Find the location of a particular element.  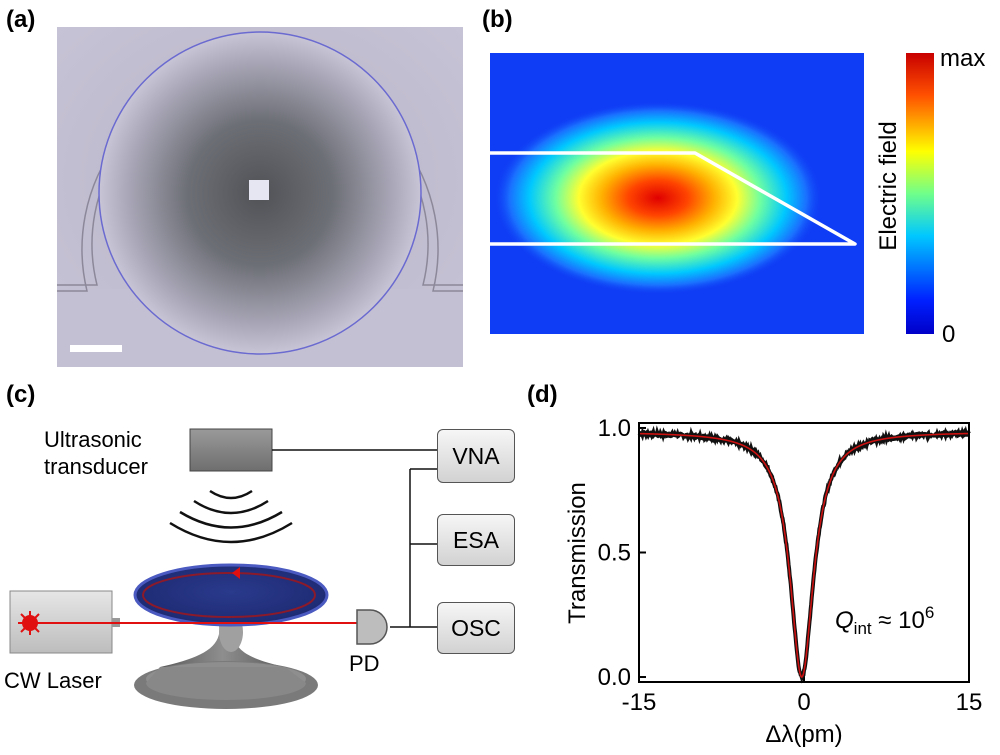

y-tick-label: 1.0 is located at coordinates (614, 428).